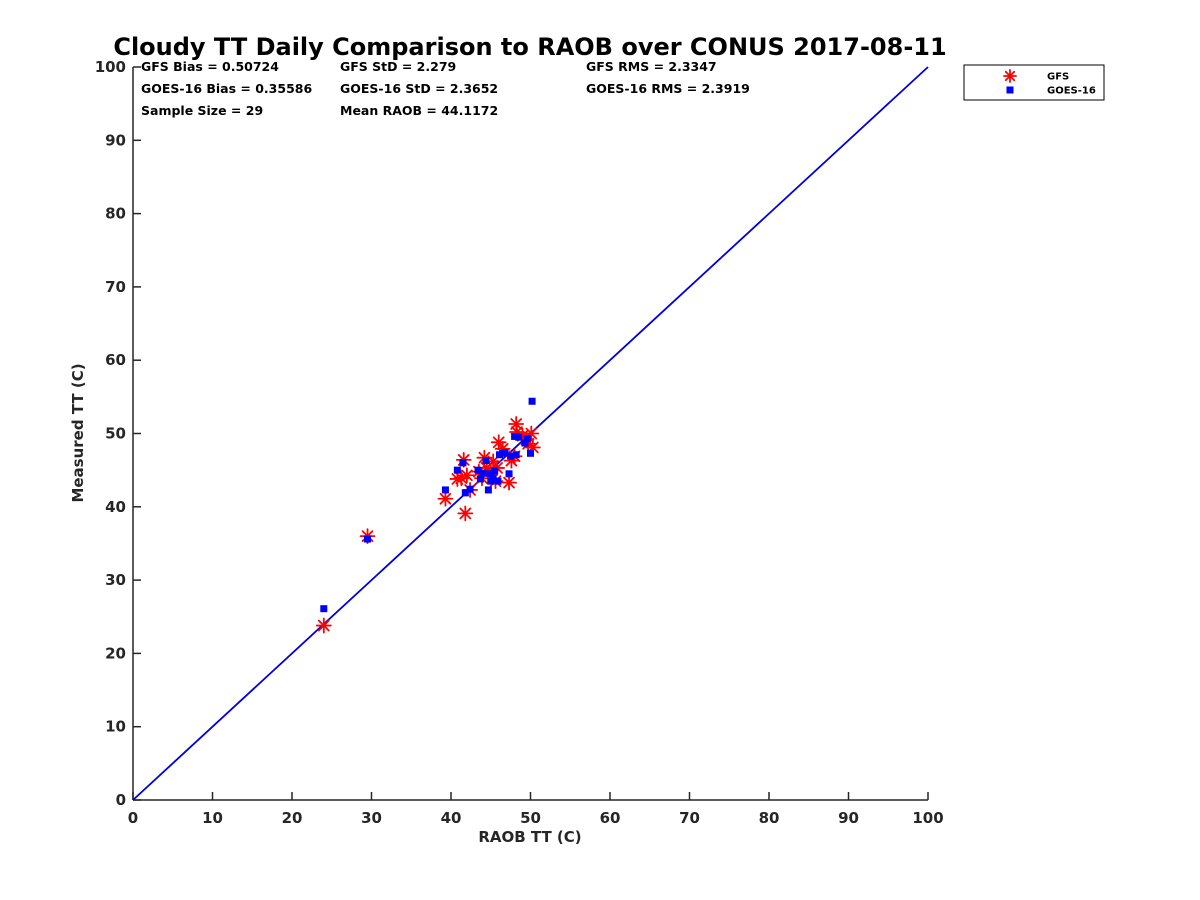  Describe the element at coordinates (115, 434) in the screenshot. I see `y-tick-label: 50` at that location.